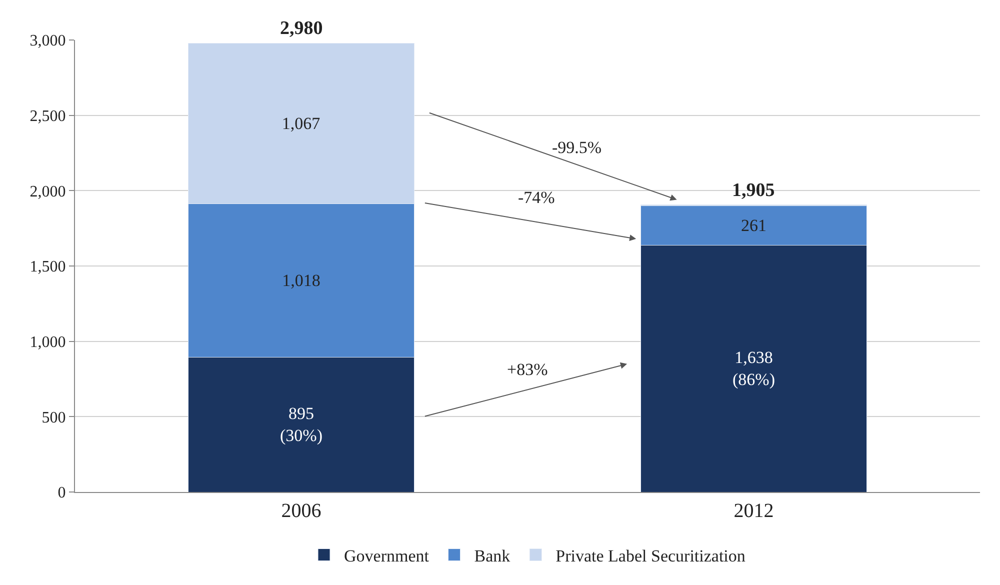 This screenshot has height=585, width=1000. What do you see at coordinates (48, 342) in the screenshot?
I see `y-tick-label: 1,000` at bounding box center [48, 342].